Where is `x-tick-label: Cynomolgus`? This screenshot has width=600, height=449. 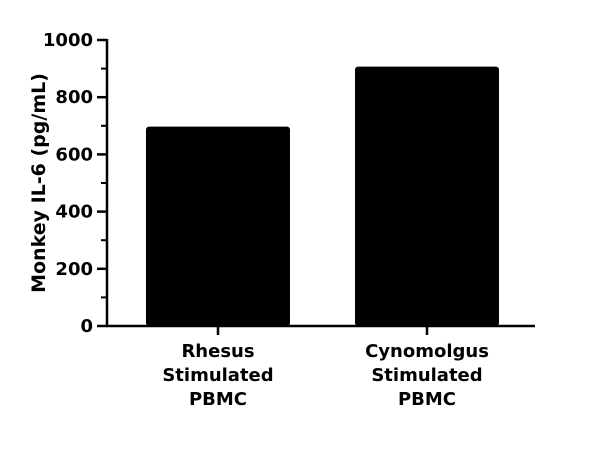
x-tick-label: Cynomolgus is located at coordinates (427, 351).